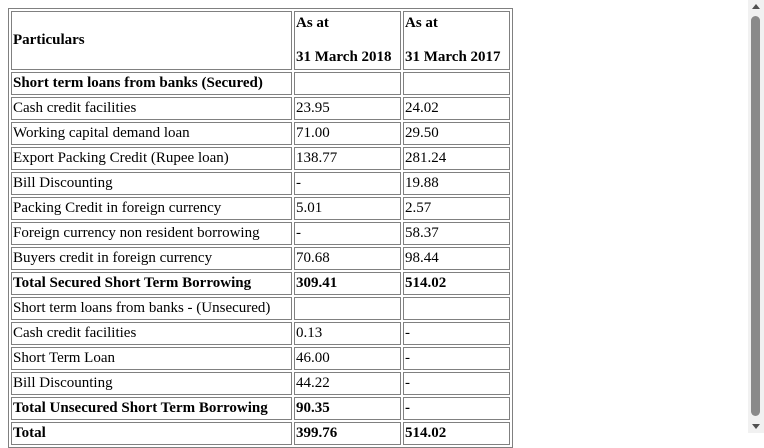 This screenshot has height=448, width=764. Describe the element at coordinates (151, 433) in the screenshot. I see `row-label: Total` at that location.